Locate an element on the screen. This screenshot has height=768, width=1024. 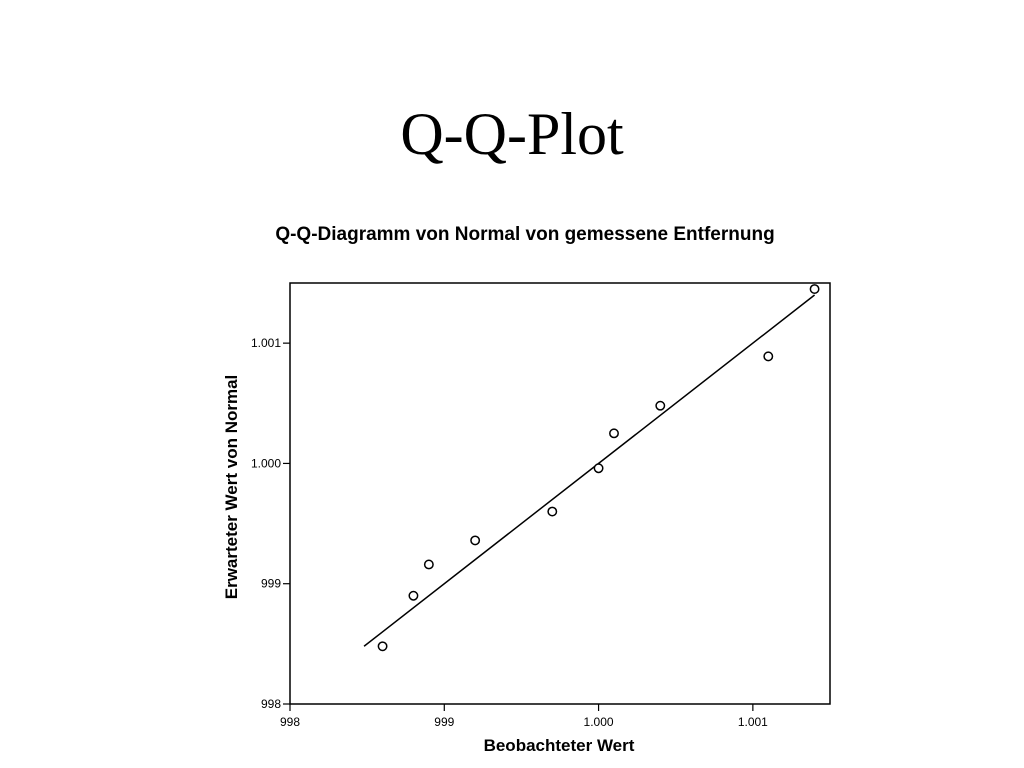
y-tick-label: 999 is located at coordinates (271, 584).